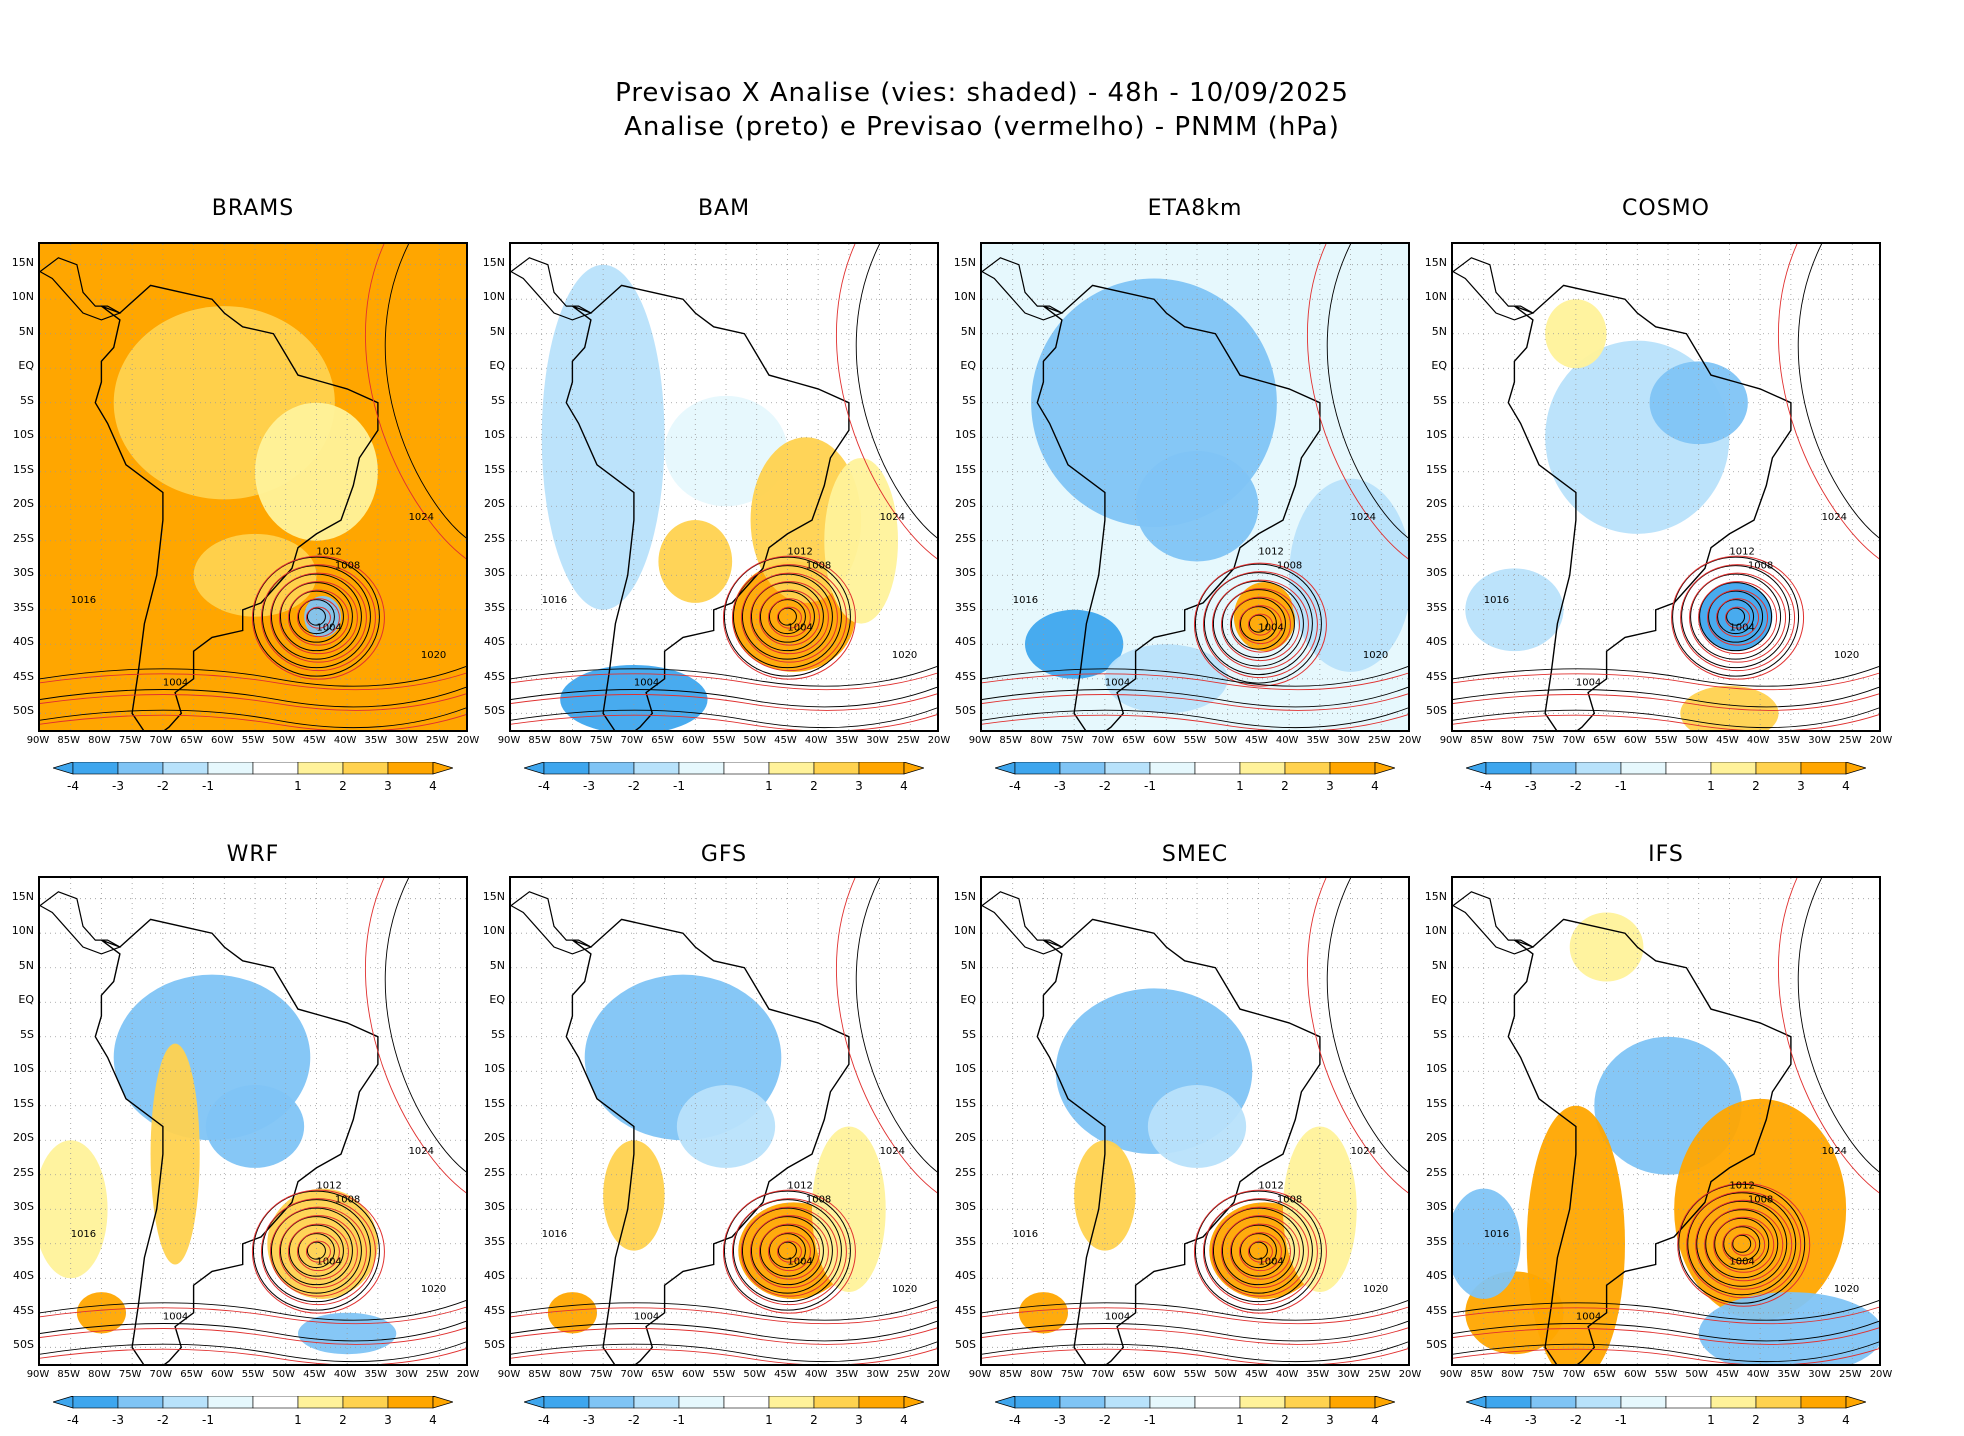 The width and height of the screenshot is (1964, 1436). I want to click on lat-tick-label: 20S, so click(23, 504).